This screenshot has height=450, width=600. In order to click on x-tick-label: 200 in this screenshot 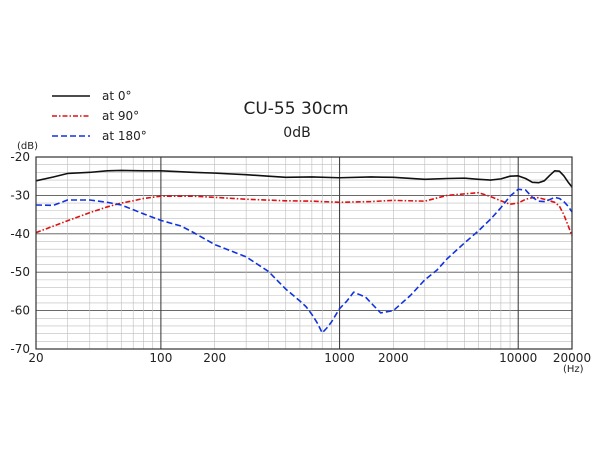, I will do `click(214, 358)`.